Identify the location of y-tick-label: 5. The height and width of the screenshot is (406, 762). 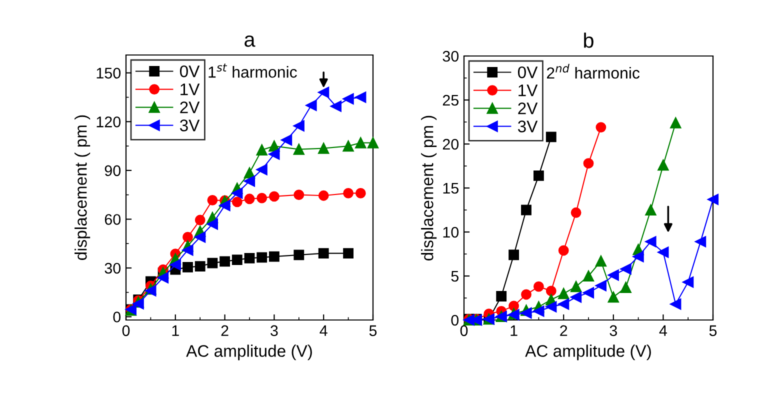
(454, 276).